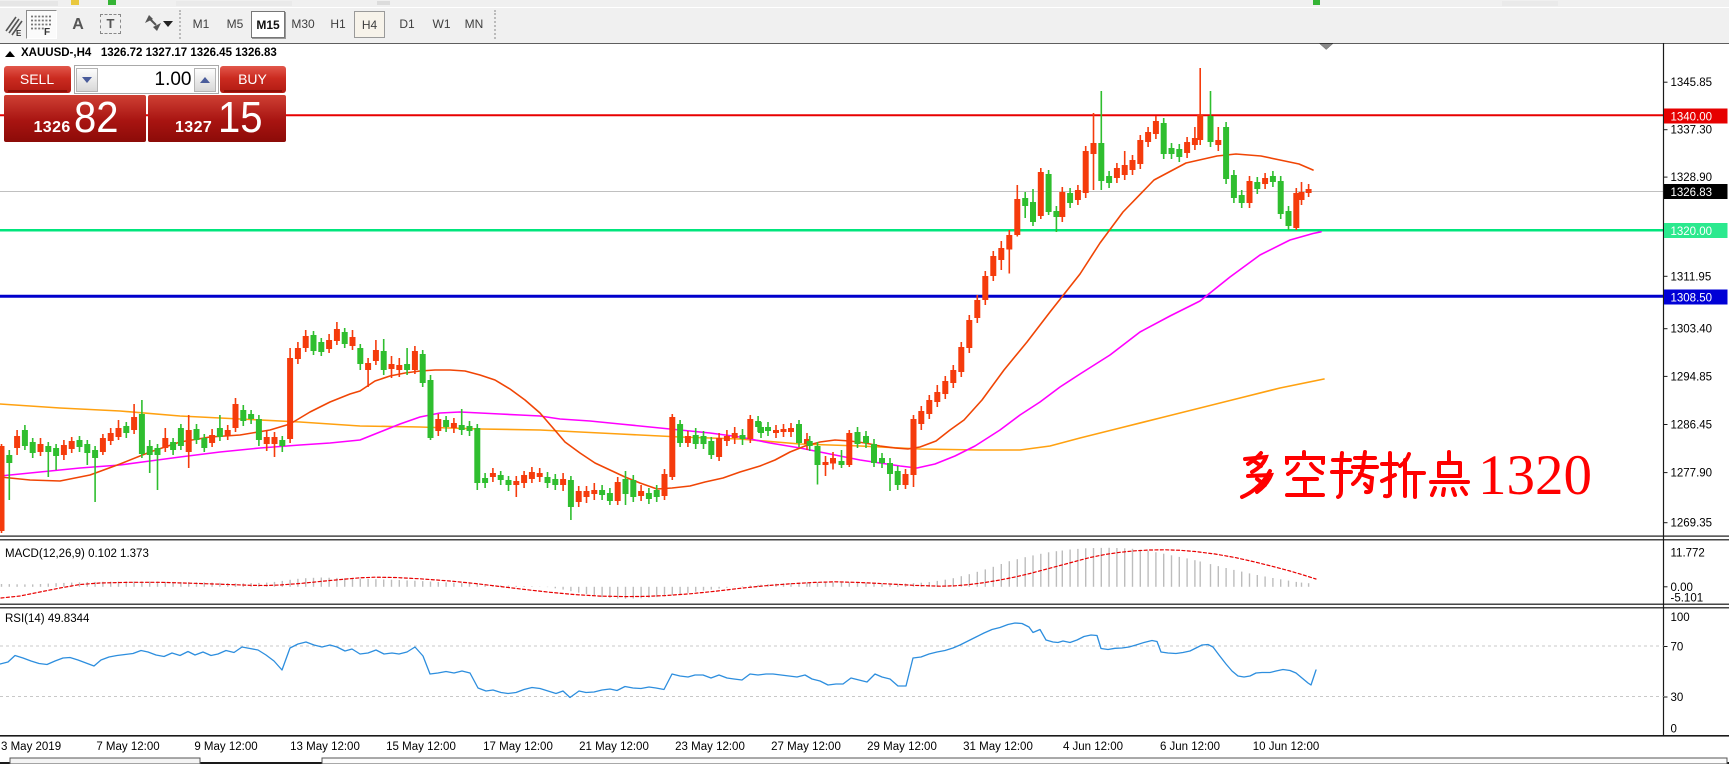  What do you see at coordinates (77, 554) in the screenshot?
I see `svg-text: MACD(12,26,9) 0.102 1.373` at bounding box center [77, 554].